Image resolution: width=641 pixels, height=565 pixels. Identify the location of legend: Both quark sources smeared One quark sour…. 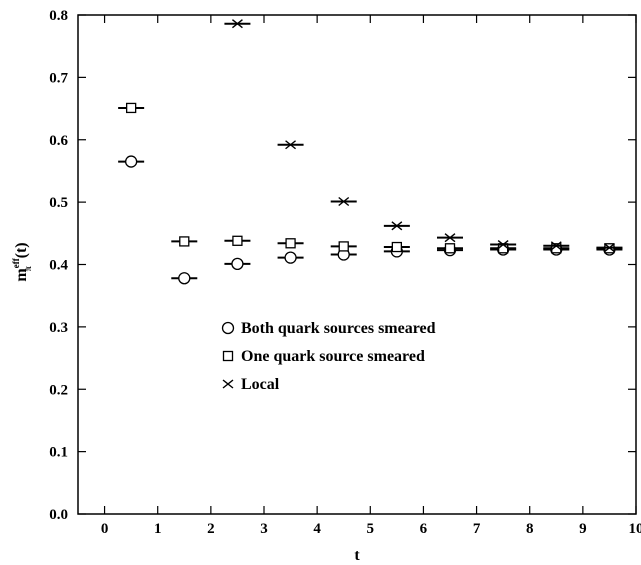
(328, 356).